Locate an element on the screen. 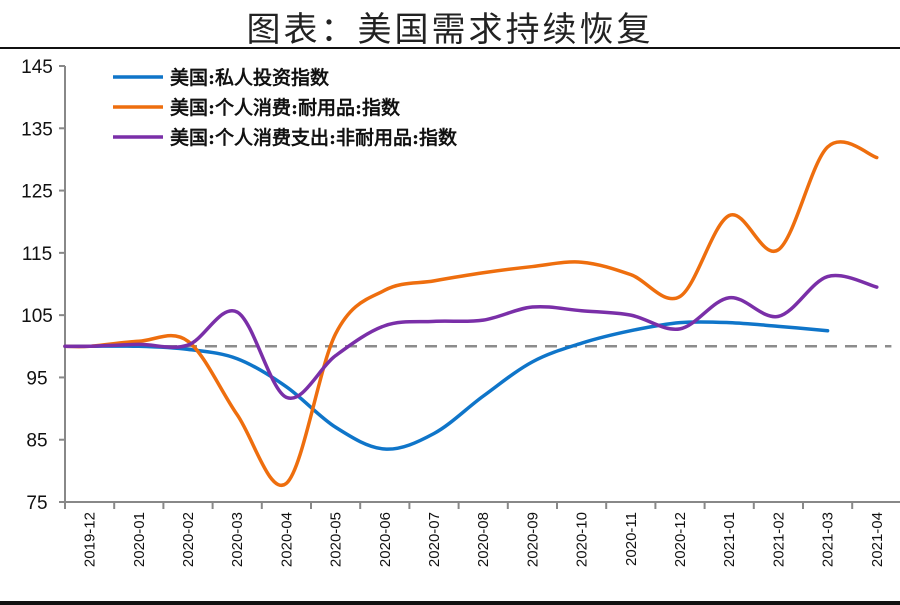  x-tick-label: 2020-07 is located at coordinates (434, 539).